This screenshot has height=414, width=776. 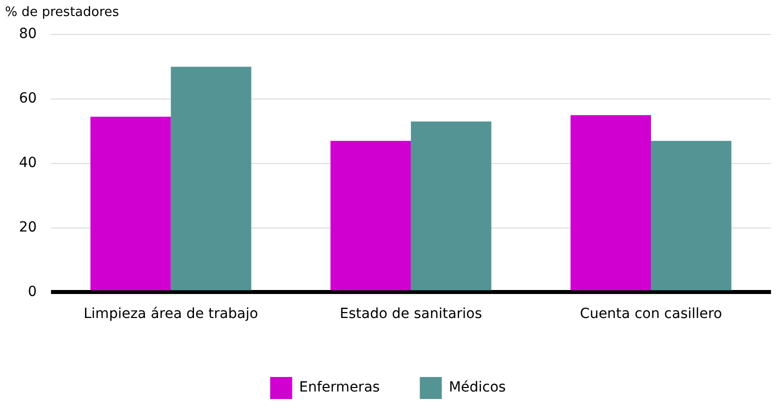 What do you see at coordinates (32, 292) in the screenshot?
I see `y-tick-label: 0` at bounding box center [32, 292].